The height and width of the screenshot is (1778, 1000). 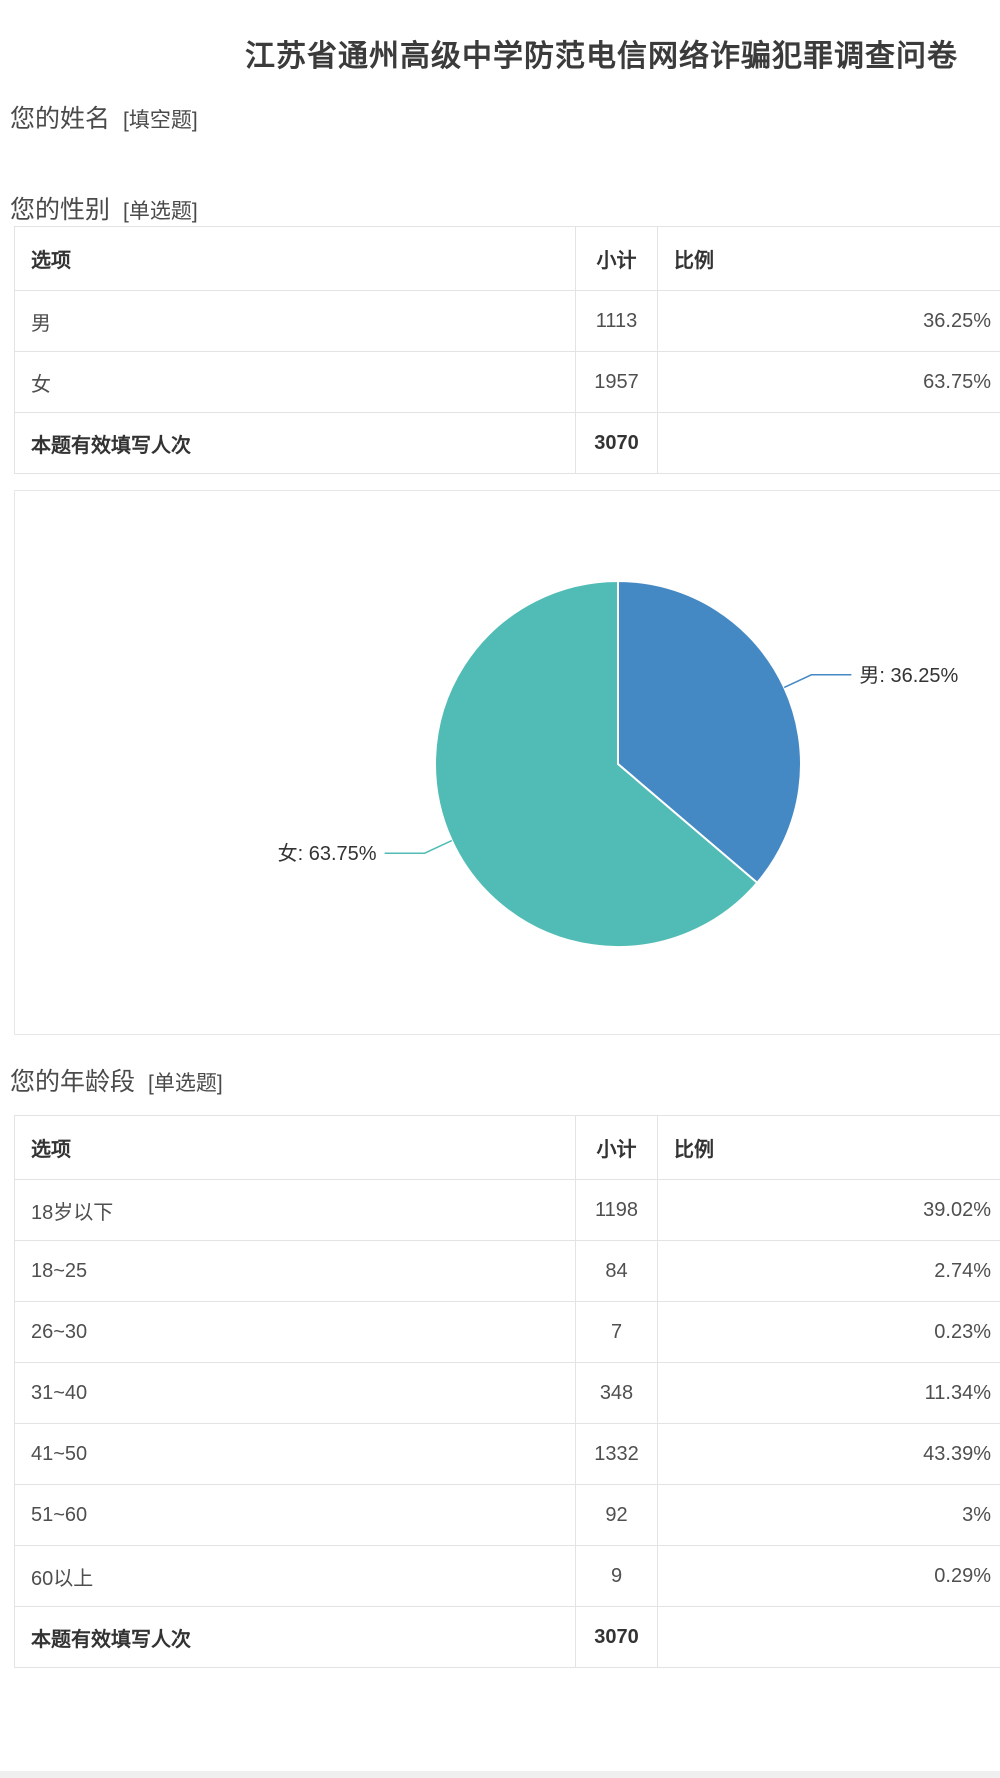 What do you see at coordinates (616, 1332) in the screenshot?
I see `count-cell: 7` at bounding box center [616, 1332].